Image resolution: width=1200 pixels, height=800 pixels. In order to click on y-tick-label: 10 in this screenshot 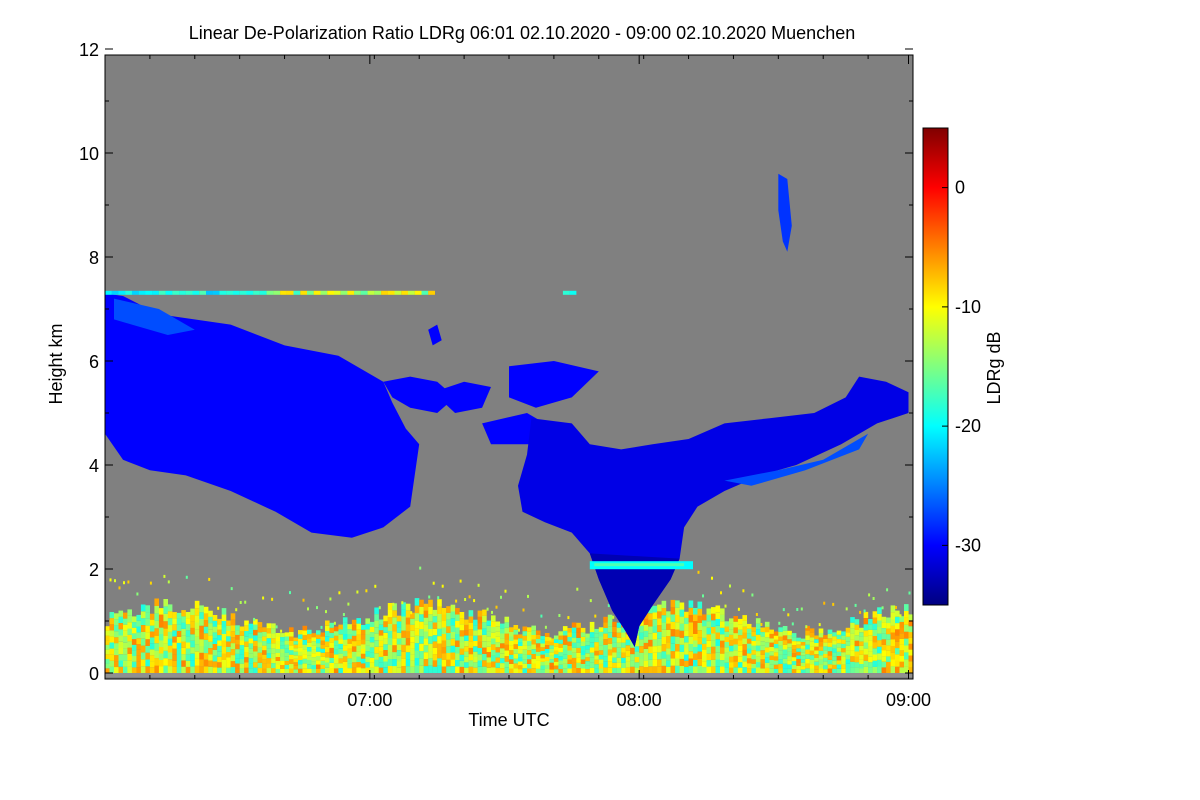, I will do `click(89, 154)`.